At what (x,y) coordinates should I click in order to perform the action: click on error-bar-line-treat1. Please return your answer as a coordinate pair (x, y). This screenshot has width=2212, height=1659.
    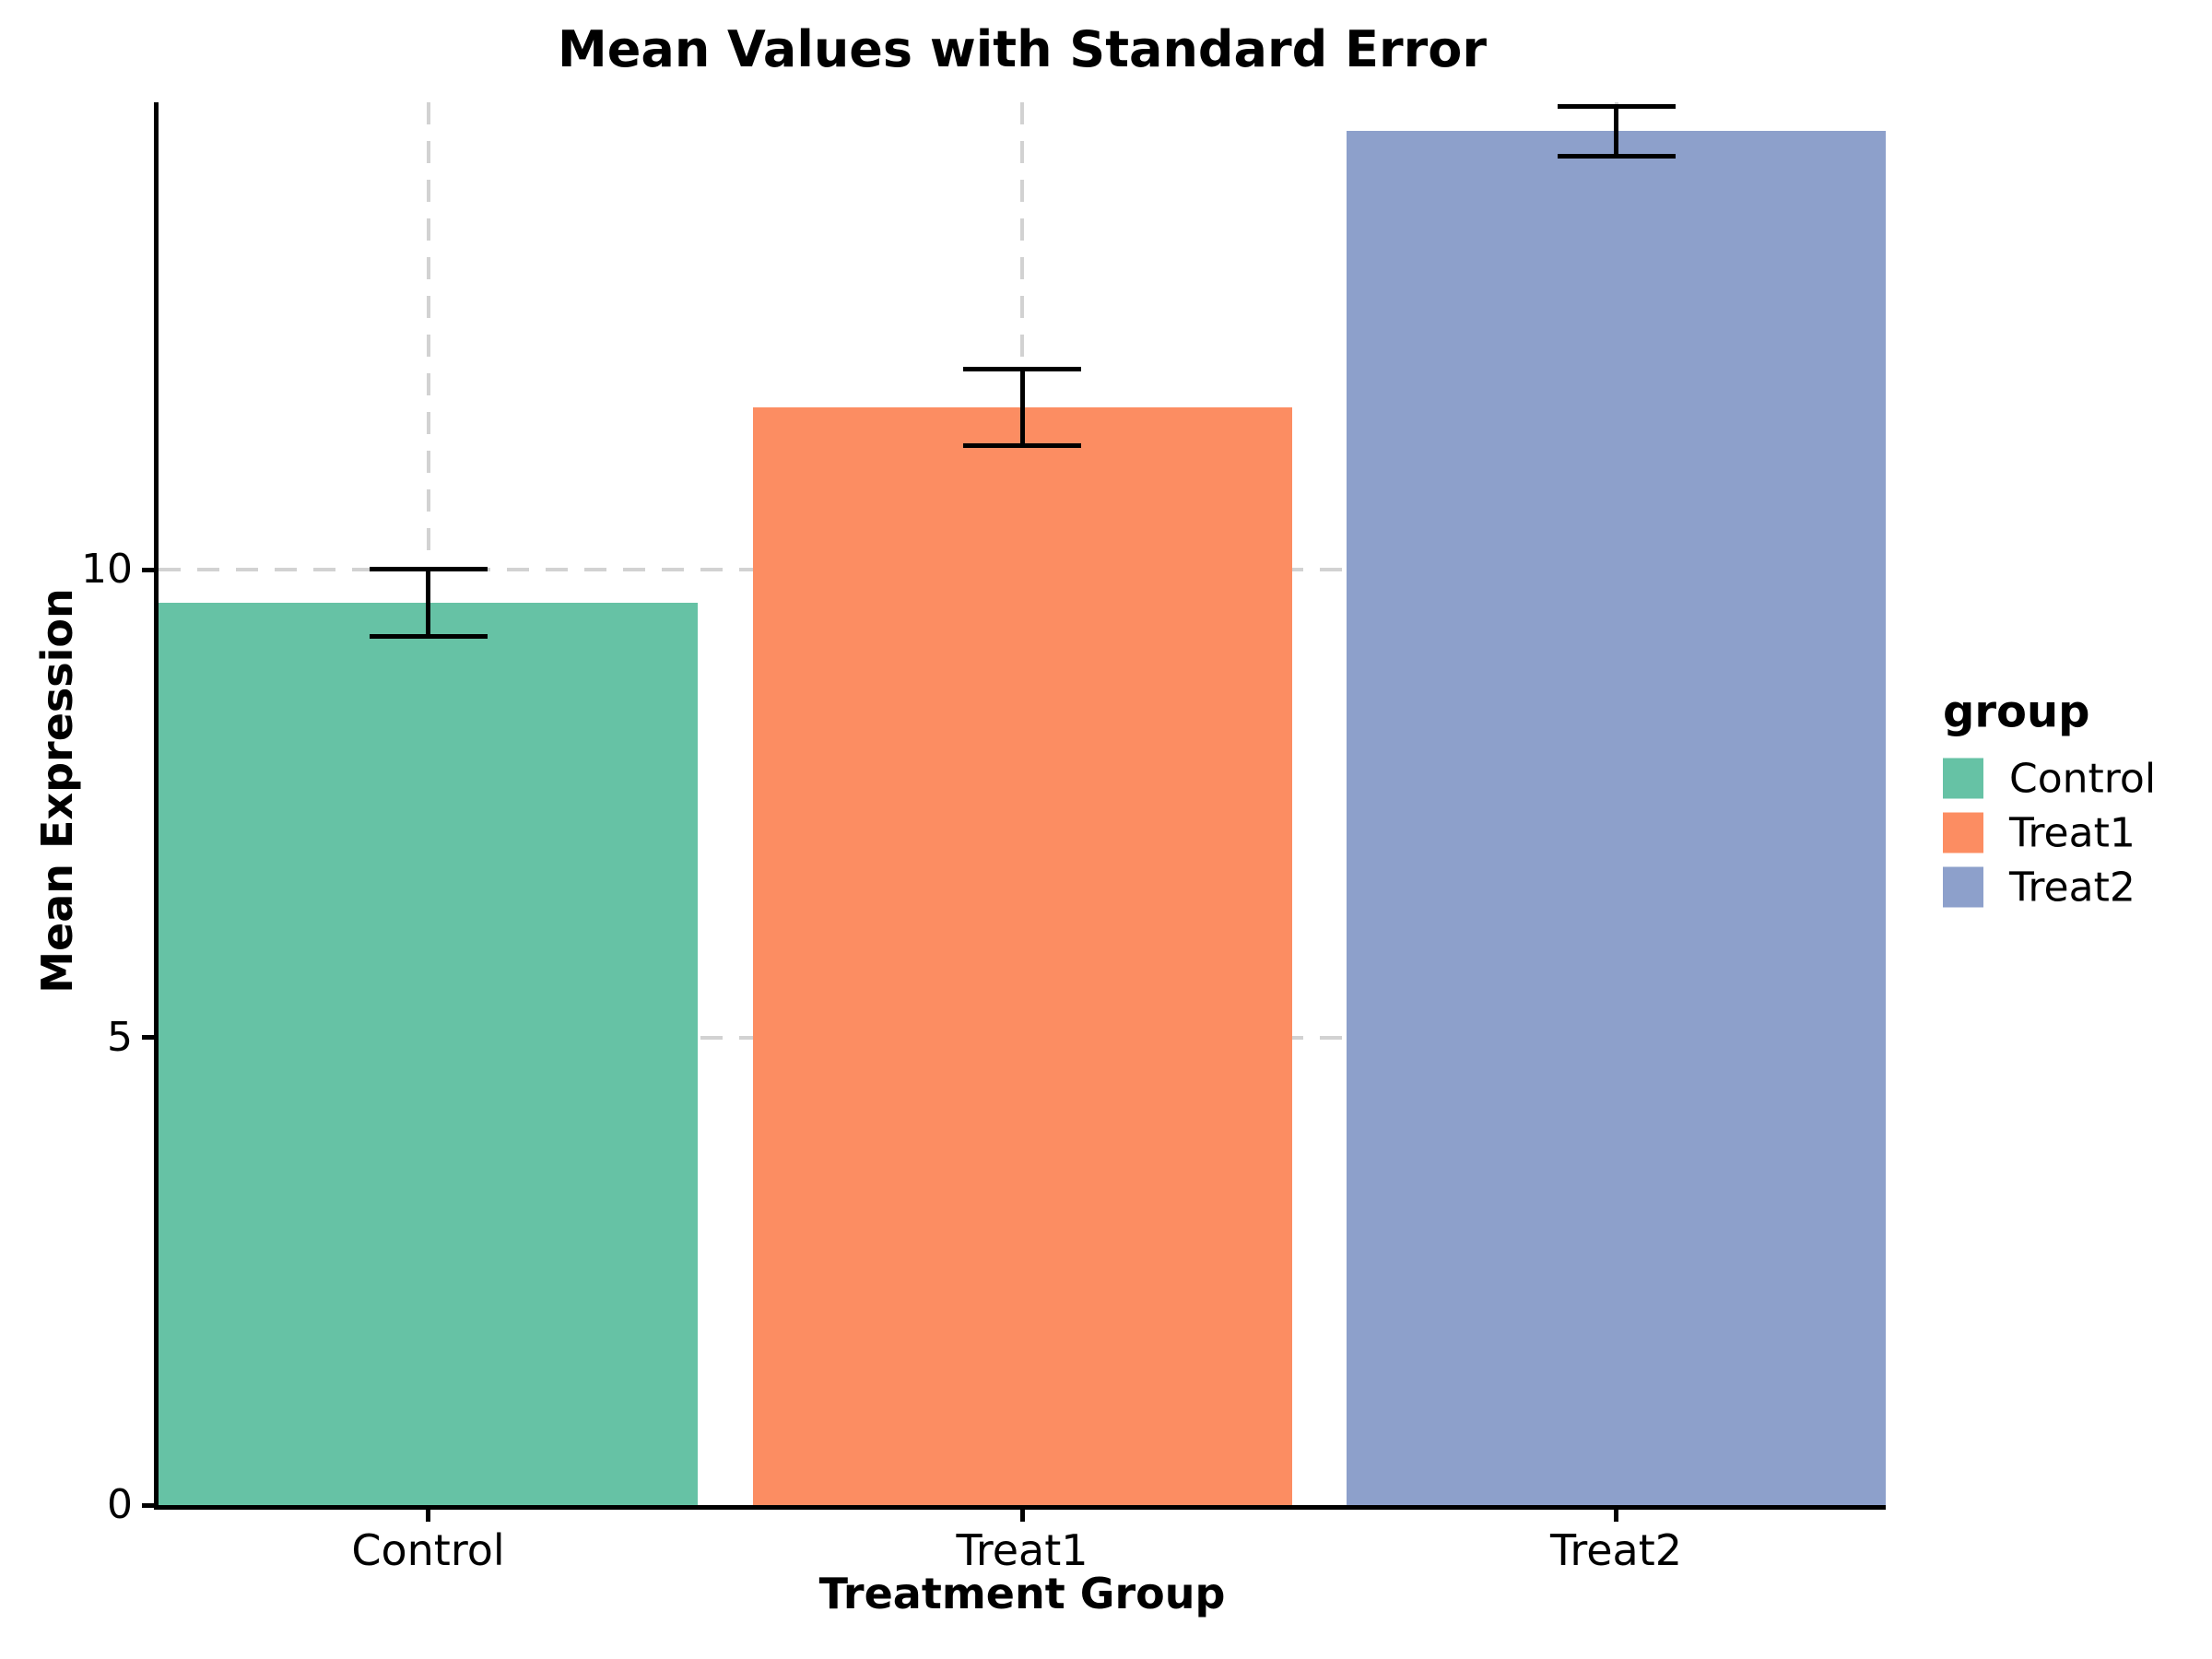
    Looking at the image, I should click on (1022, 407).